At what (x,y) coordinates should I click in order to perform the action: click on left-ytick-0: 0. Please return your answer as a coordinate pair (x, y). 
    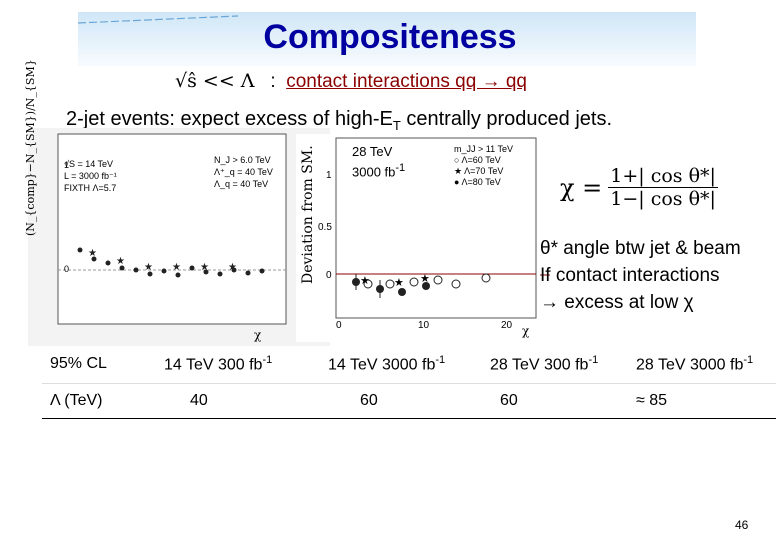
    Looking at the image, I should click on (67, 269).